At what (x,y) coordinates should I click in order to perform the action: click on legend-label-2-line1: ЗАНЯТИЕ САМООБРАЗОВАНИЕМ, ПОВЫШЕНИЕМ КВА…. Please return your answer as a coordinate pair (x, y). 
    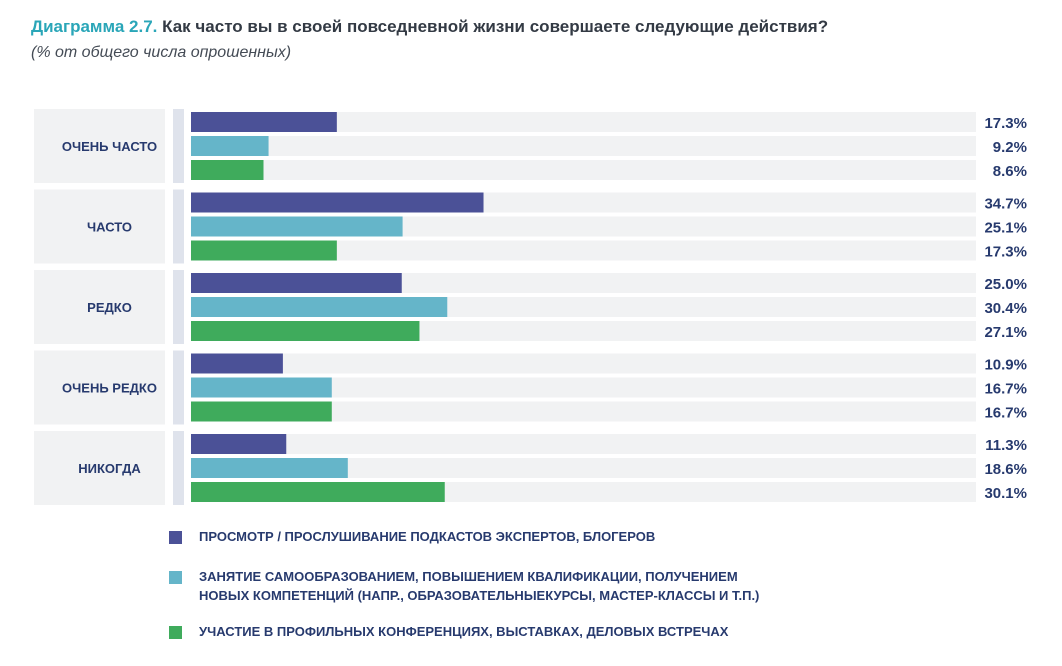
    Looking at the image, I should click on (468, 576).